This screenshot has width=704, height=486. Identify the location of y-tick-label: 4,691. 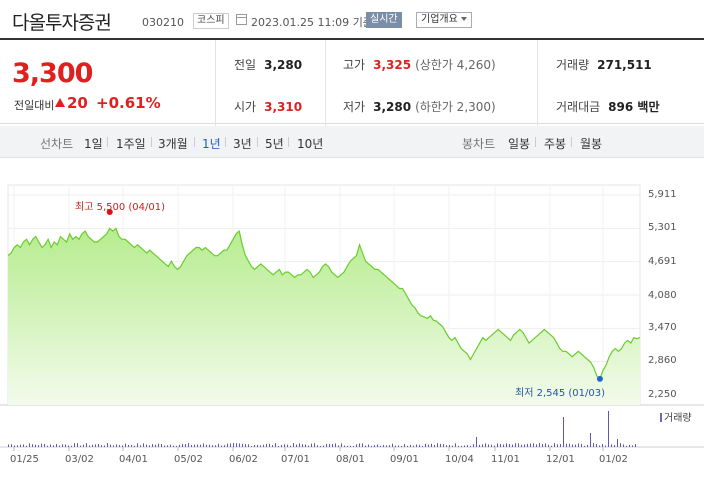
(662, 261).